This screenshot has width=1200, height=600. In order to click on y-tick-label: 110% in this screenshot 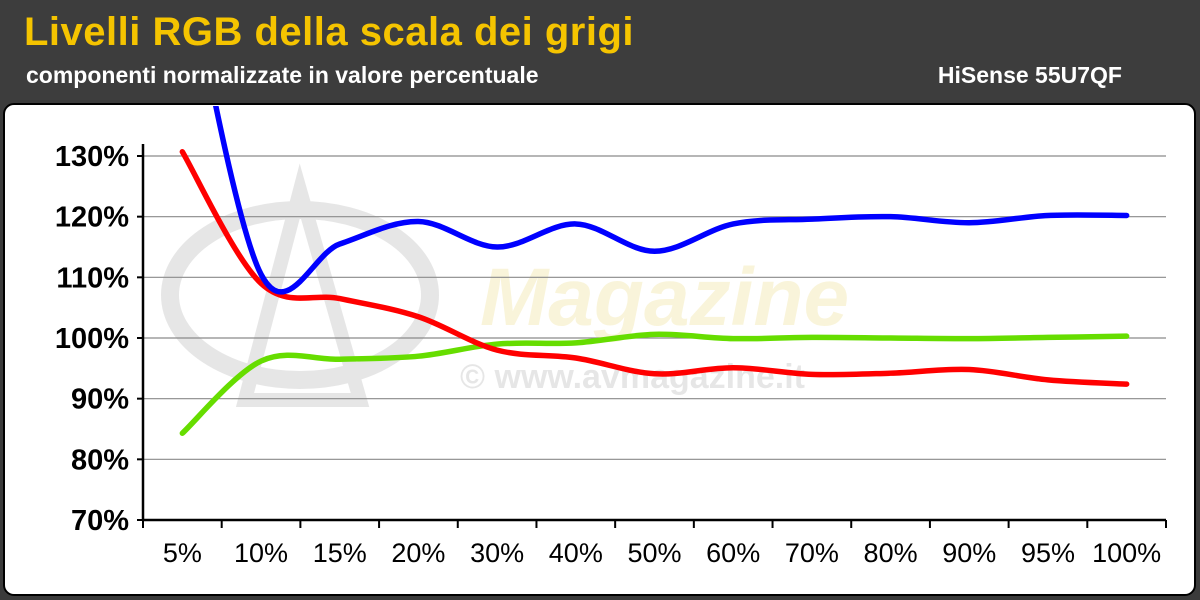, I will do `click(92, 278)`.